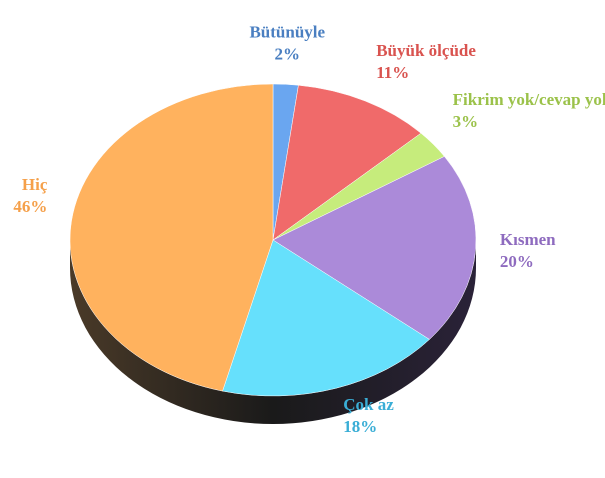 The height and width of the screenshot is (478, 605). What do you see at coordinates (466, 121) in the screenshot?
I see `slice-value-label: 3%` at bounding box center [466, 121].